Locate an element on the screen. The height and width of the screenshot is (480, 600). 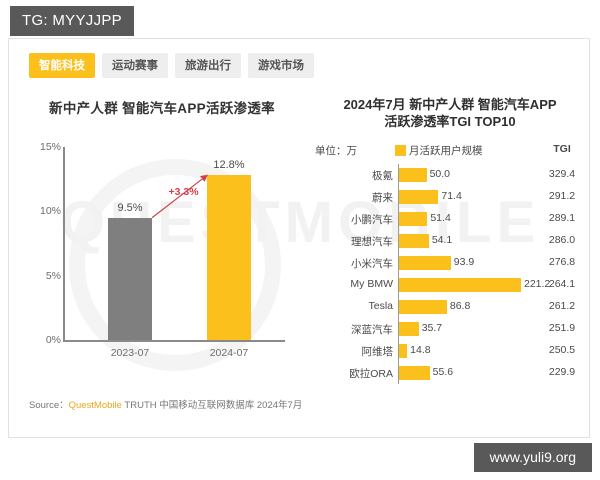
row-value-label: 71.4 is located at coordinates (451, 196).